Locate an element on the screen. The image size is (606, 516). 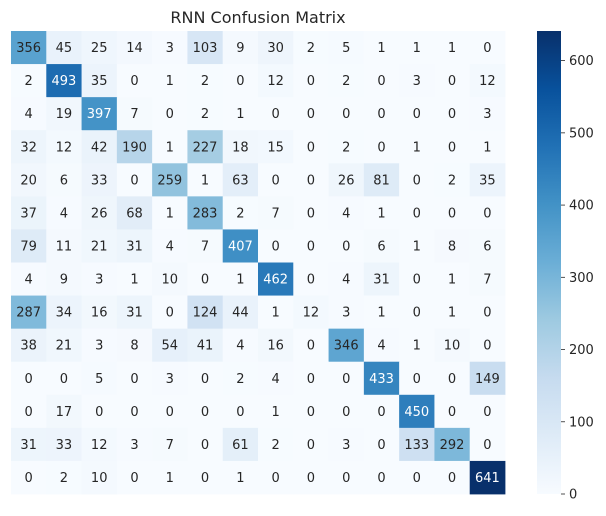
heatmap-cell-r11-c7 is located at coordinates (276, 411).